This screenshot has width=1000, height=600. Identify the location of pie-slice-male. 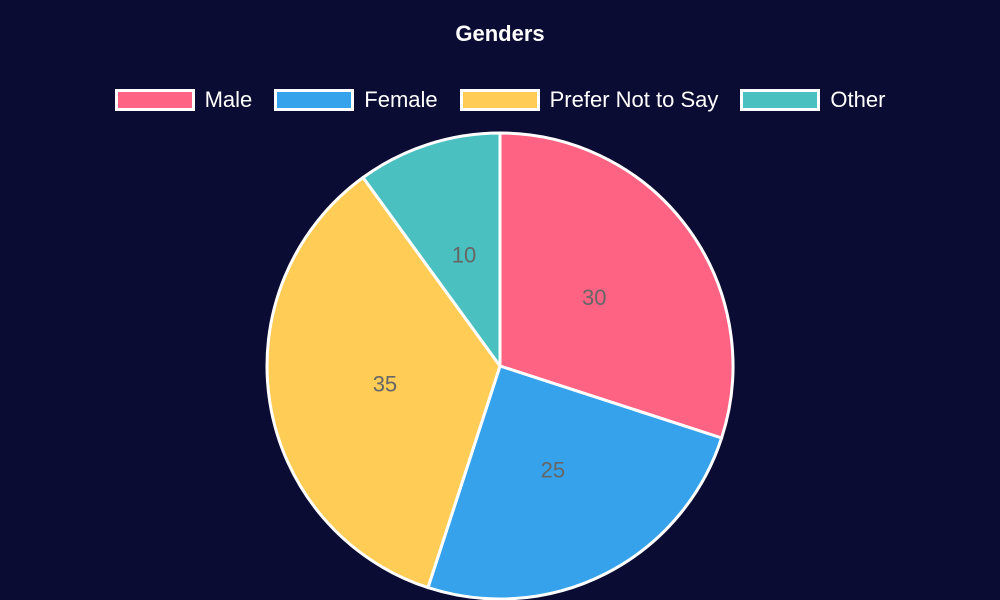
(616, 285).